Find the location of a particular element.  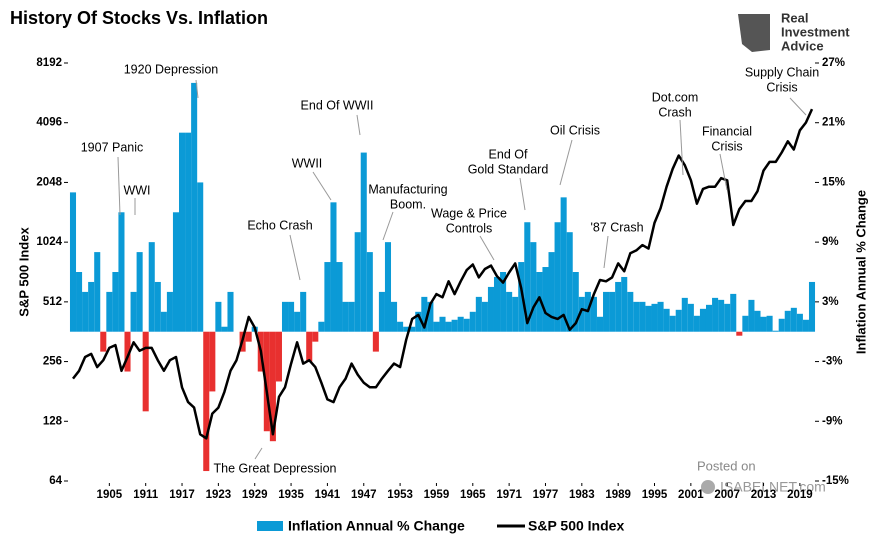

x-tick-label: 1953 is located at coordinates (400, 495).